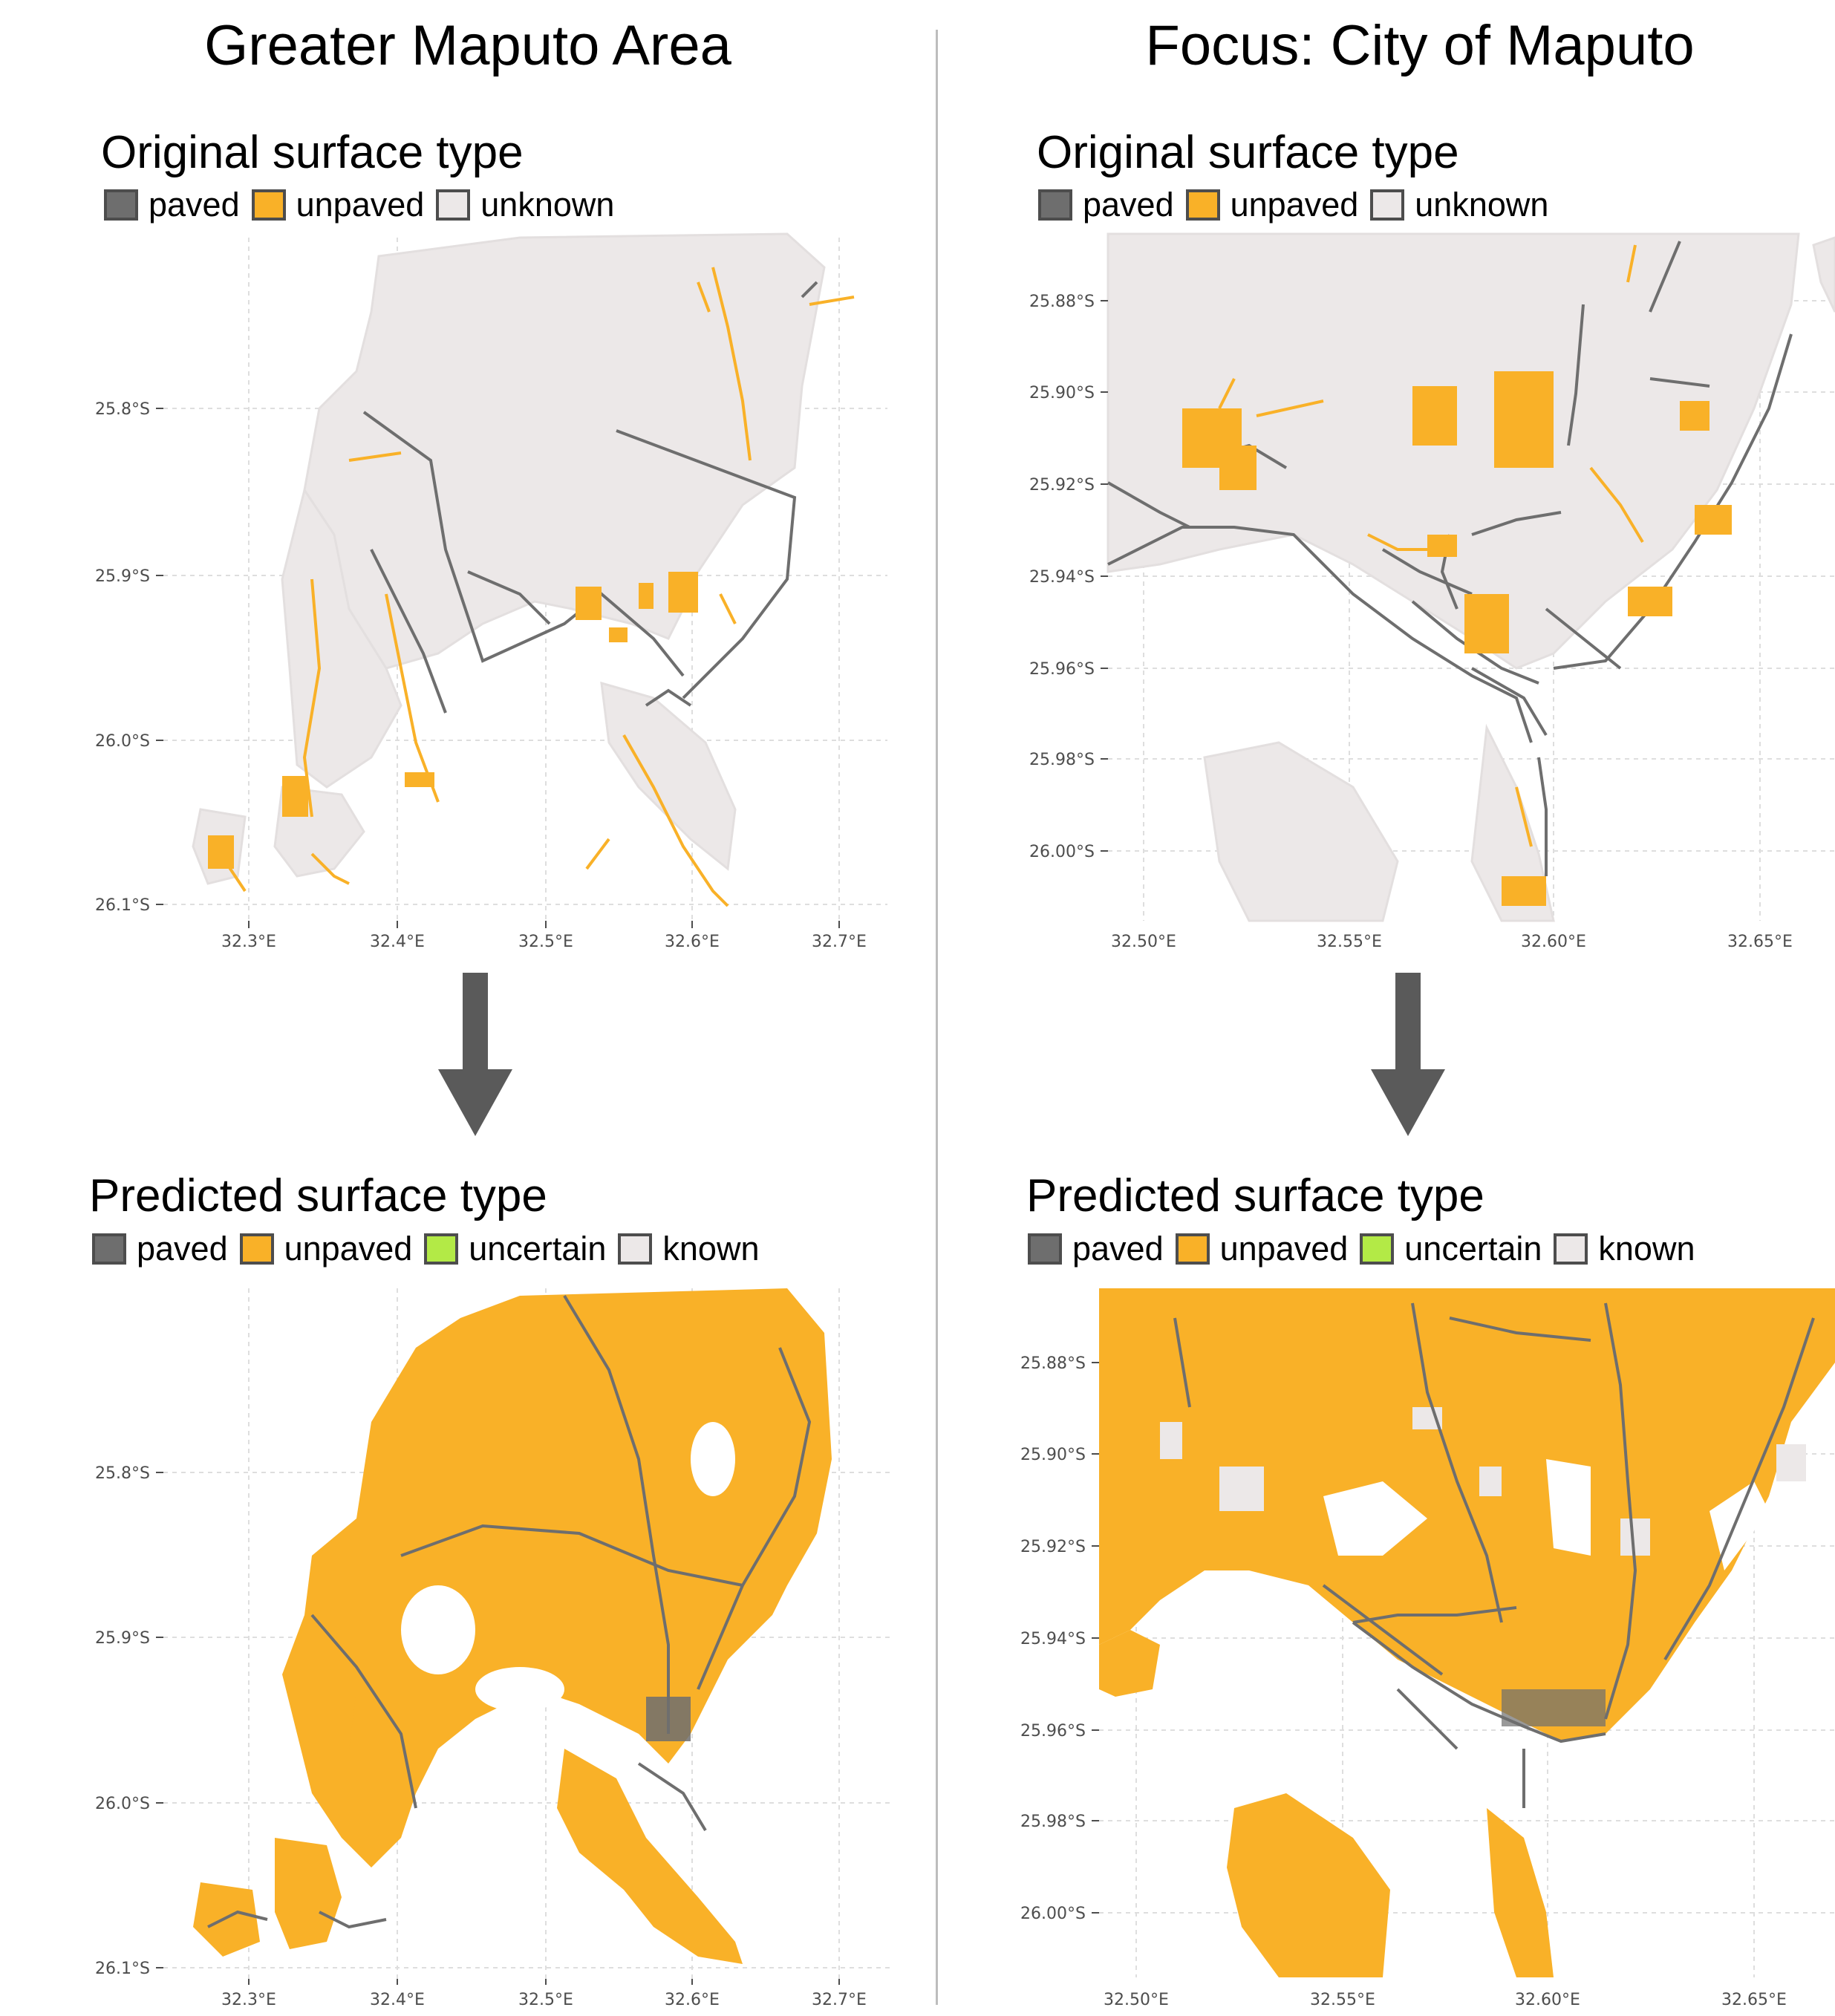 The height and width of the screenshot is (2016, 1835). Describe the element at coordinates (1445, 2000) in the screenshot. I see `x-tick-labels: 32.50°E 32.55°E 32.60°E 32.65°E` at that location.